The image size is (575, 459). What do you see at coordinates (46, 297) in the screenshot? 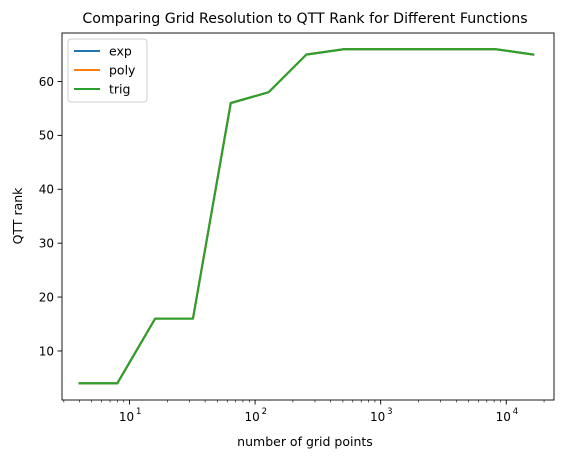
I see `y-tick-label: 20` at bounding box center [46, 297].